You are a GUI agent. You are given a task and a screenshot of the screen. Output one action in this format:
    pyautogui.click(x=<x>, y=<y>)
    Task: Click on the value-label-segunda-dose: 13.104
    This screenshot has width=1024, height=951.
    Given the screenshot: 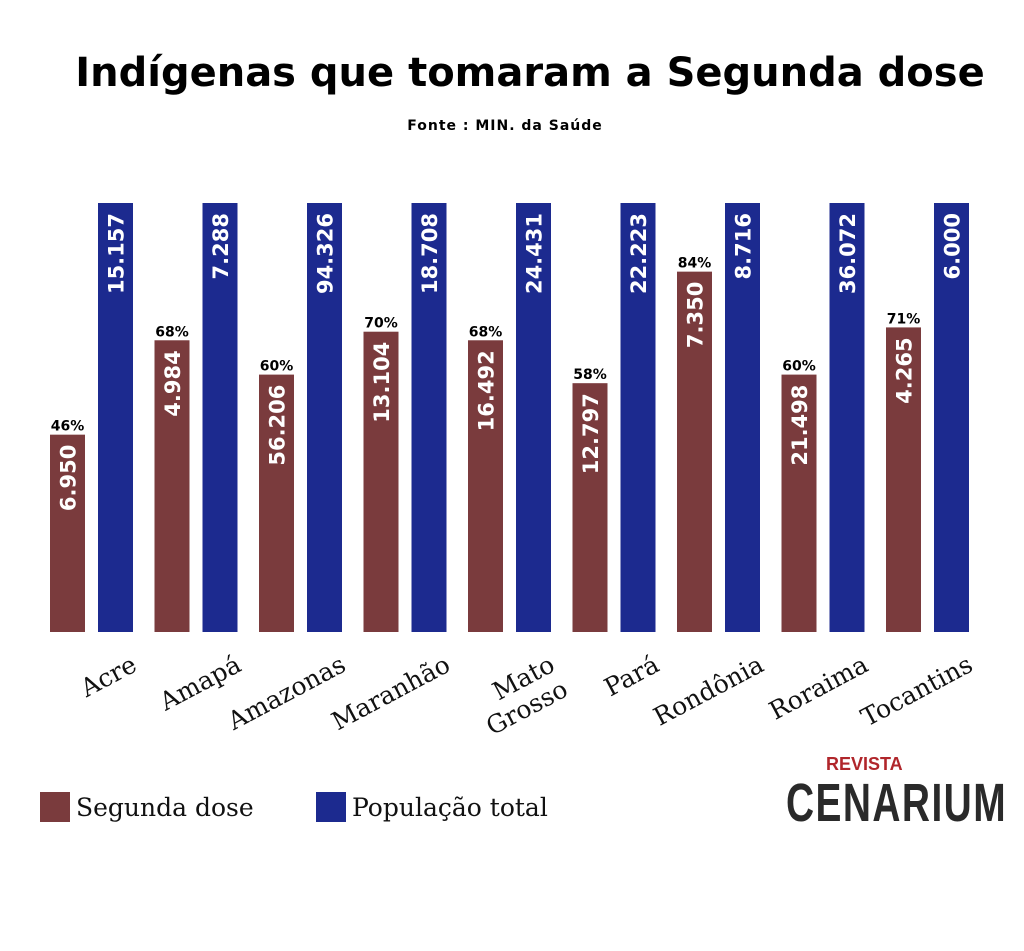 What is the action you would take?
    pyautogui.click(x=382, y=382)
    